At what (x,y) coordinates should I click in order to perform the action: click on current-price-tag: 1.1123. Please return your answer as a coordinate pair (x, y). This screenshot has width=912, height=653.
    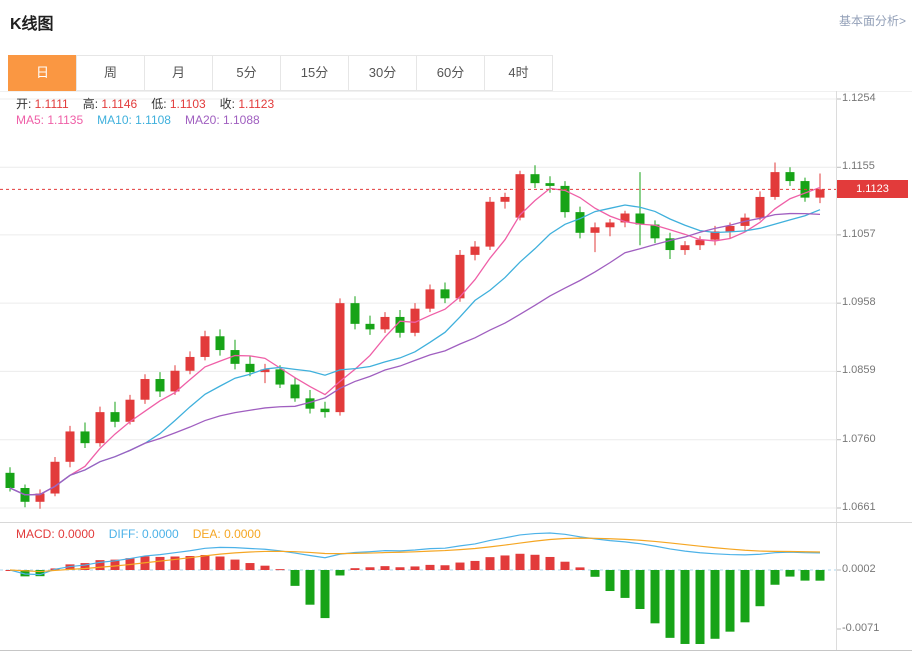
    Looking at the image, I should click on (872, 189).